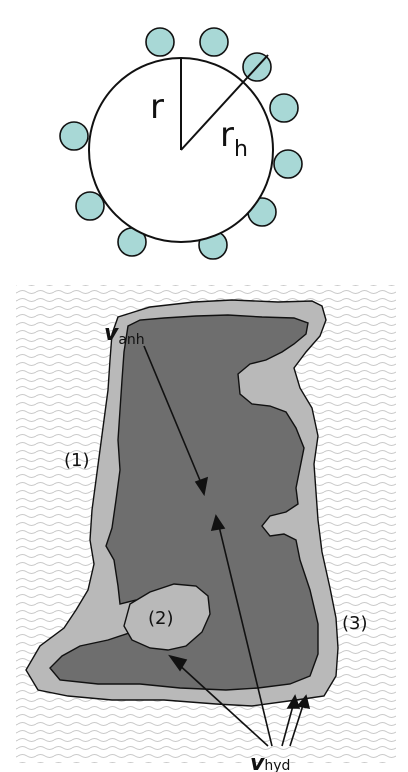  Describe the element at coordinates (224, 102) in the screenshot. I see `hydrated-radius-line` at that location.